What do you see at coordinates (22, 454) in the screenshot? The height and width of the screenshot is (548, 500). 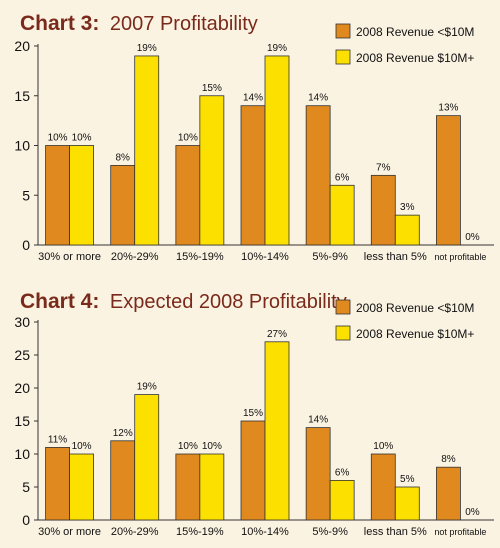 I see `chart-4-y-tick-label: 10` at bounding box center [22, 454].